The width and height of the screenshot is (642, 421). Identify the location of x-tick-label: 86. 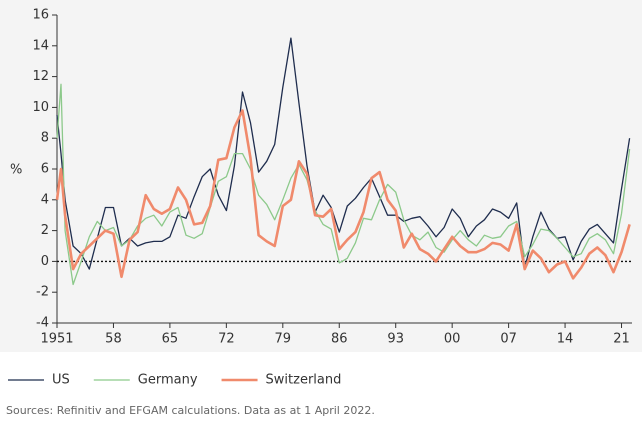
(339, 339).